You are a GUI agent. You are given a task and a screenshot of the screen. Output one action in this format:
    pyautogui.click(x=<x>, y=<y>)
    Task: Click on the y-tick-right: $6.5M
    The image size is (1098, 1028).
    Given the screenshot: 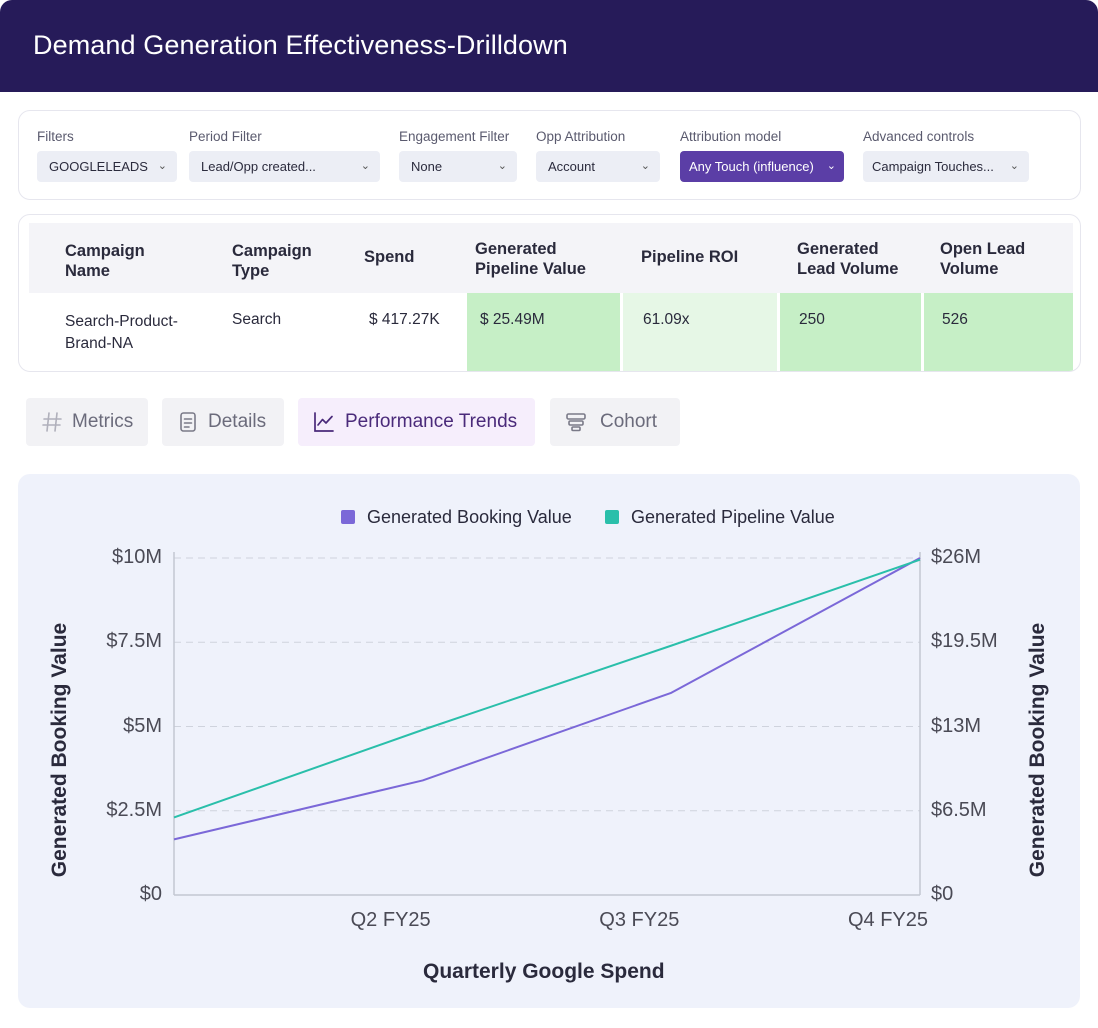 What is the action you would take?
    pyautogui.click(x=959, y=809)
    